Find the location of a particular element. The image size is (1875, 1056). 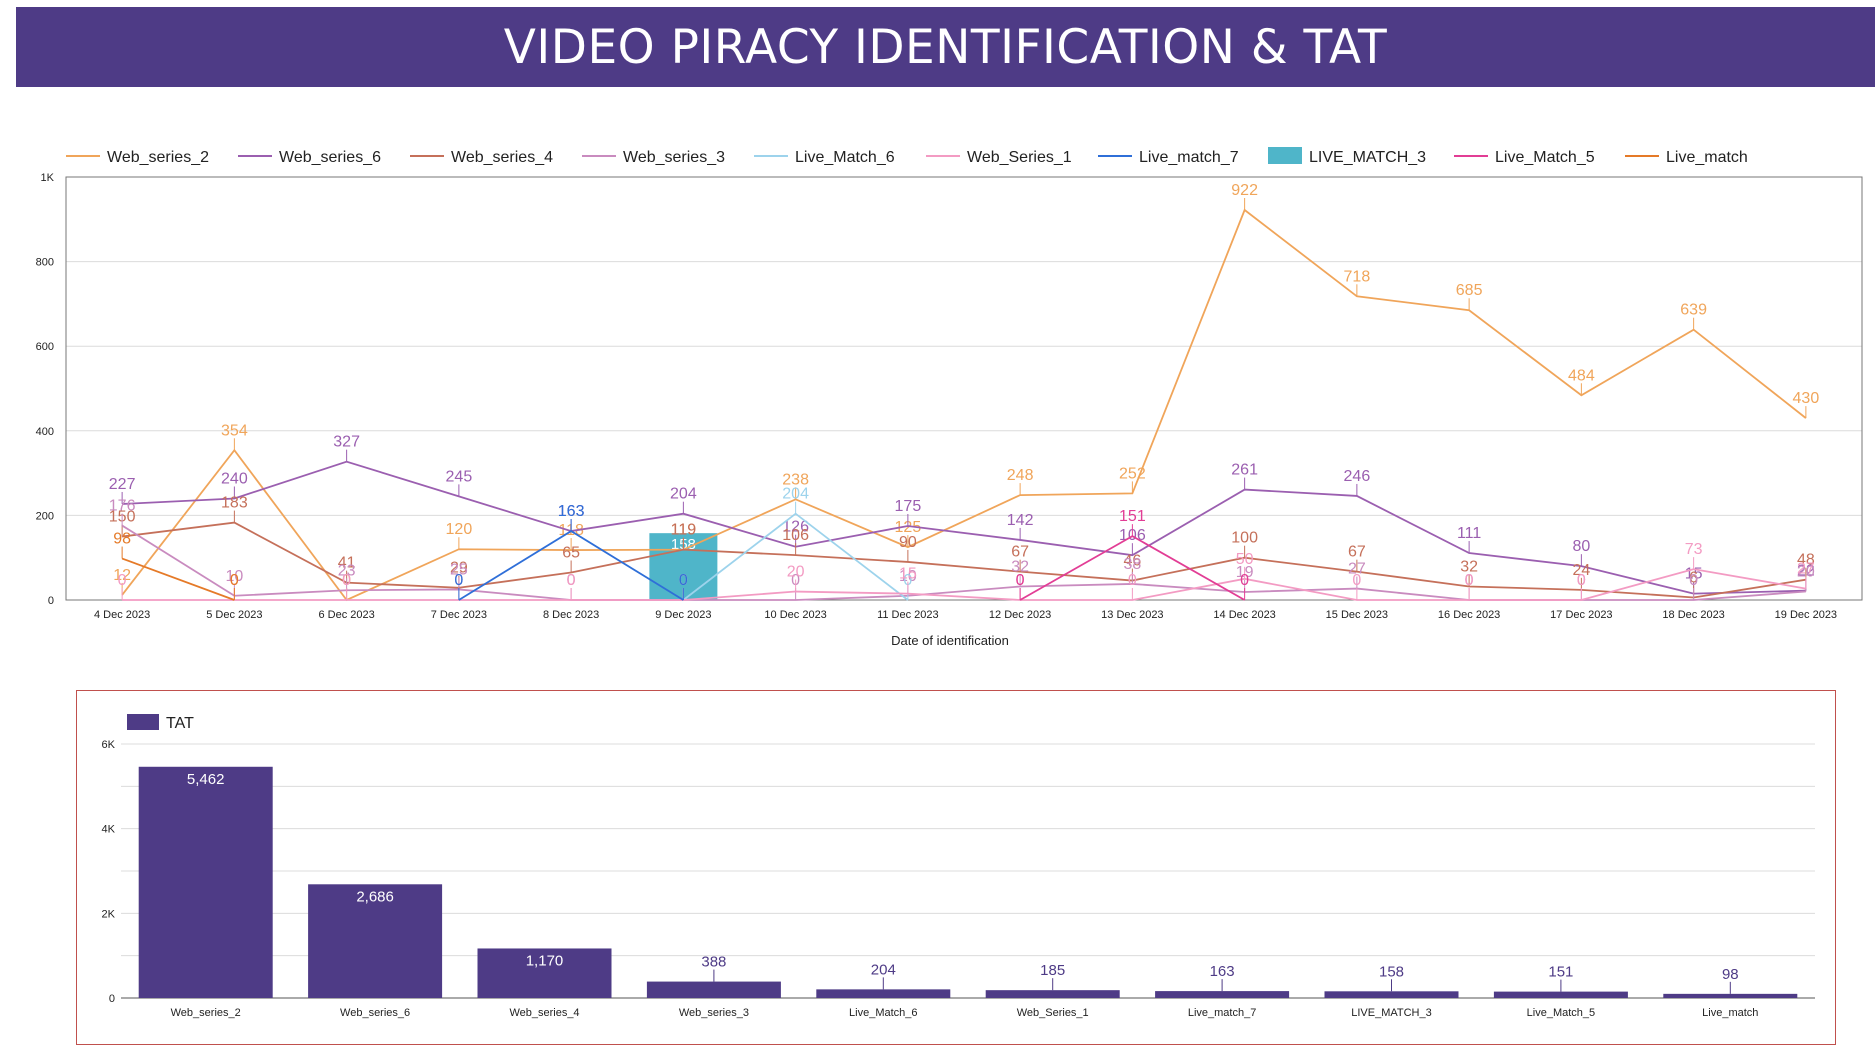

x-tick-label: 5 Dec 2023 is located at coordinates (234, 615).